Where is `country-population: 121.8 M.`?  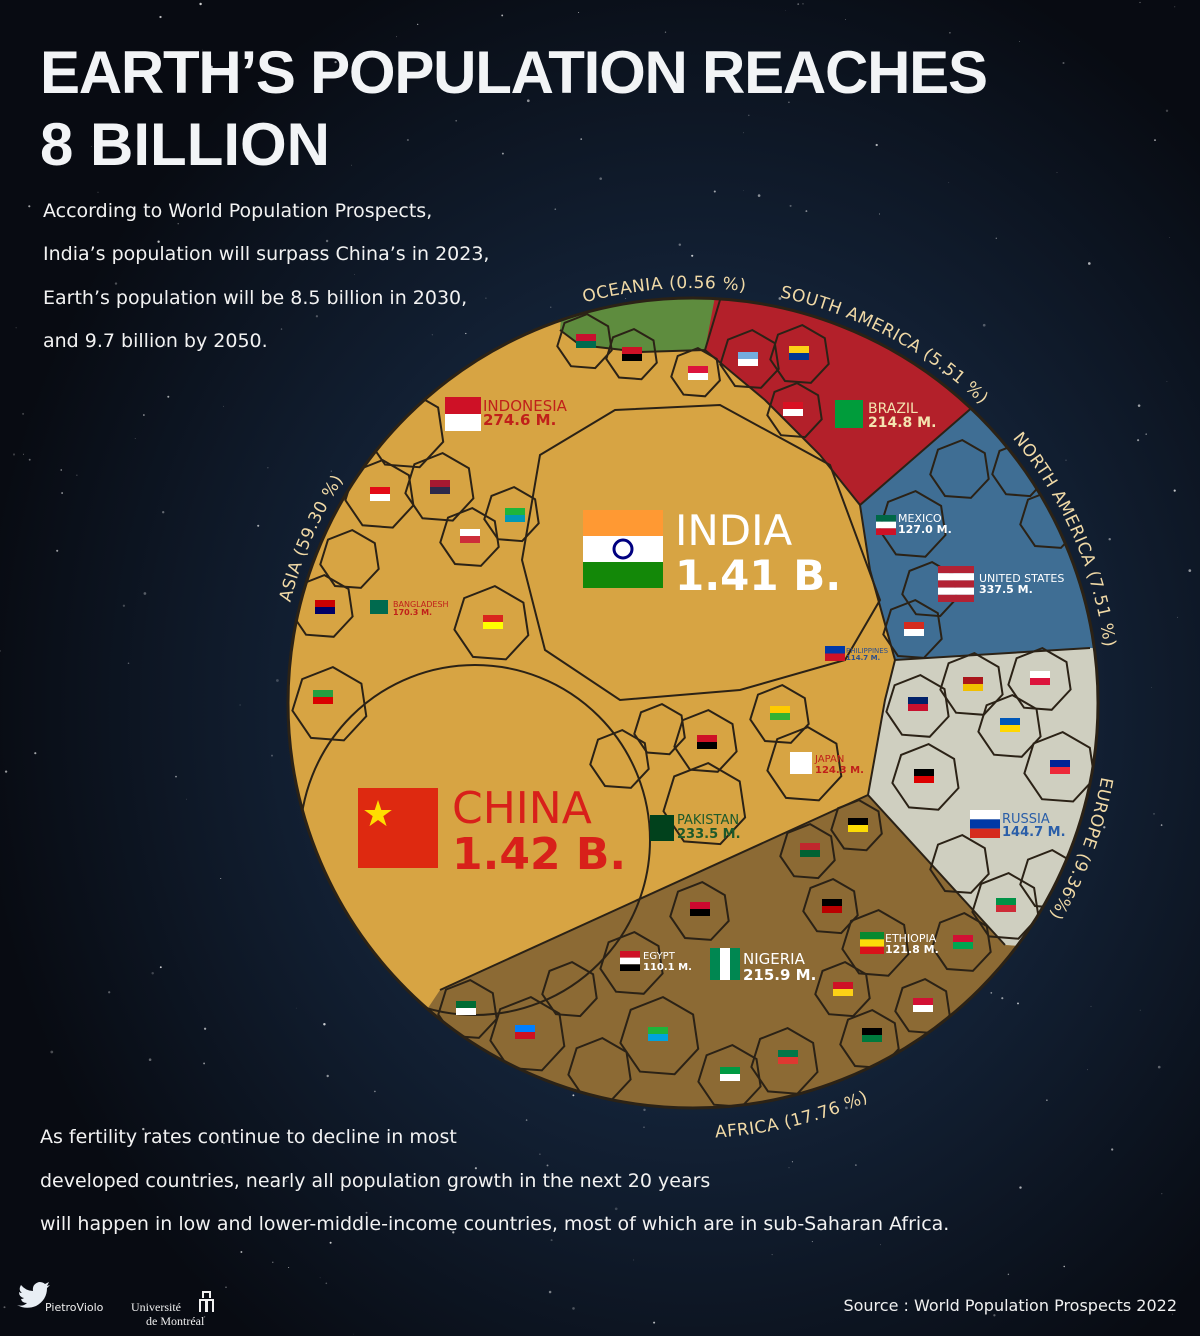 country-population: 121.8 M. is located at coordinates (912, 949).